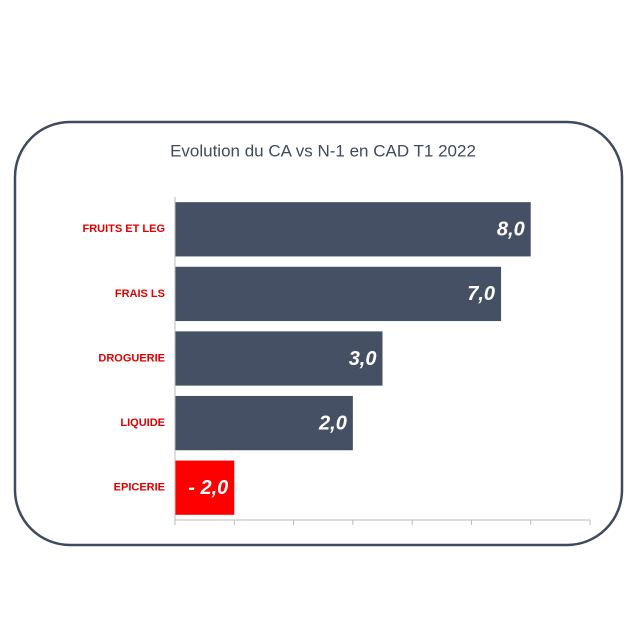  What do you see at coordinates (332, 423) in the screenshot?
I see `value-label: 2,0` at bounding box center [332, 423].